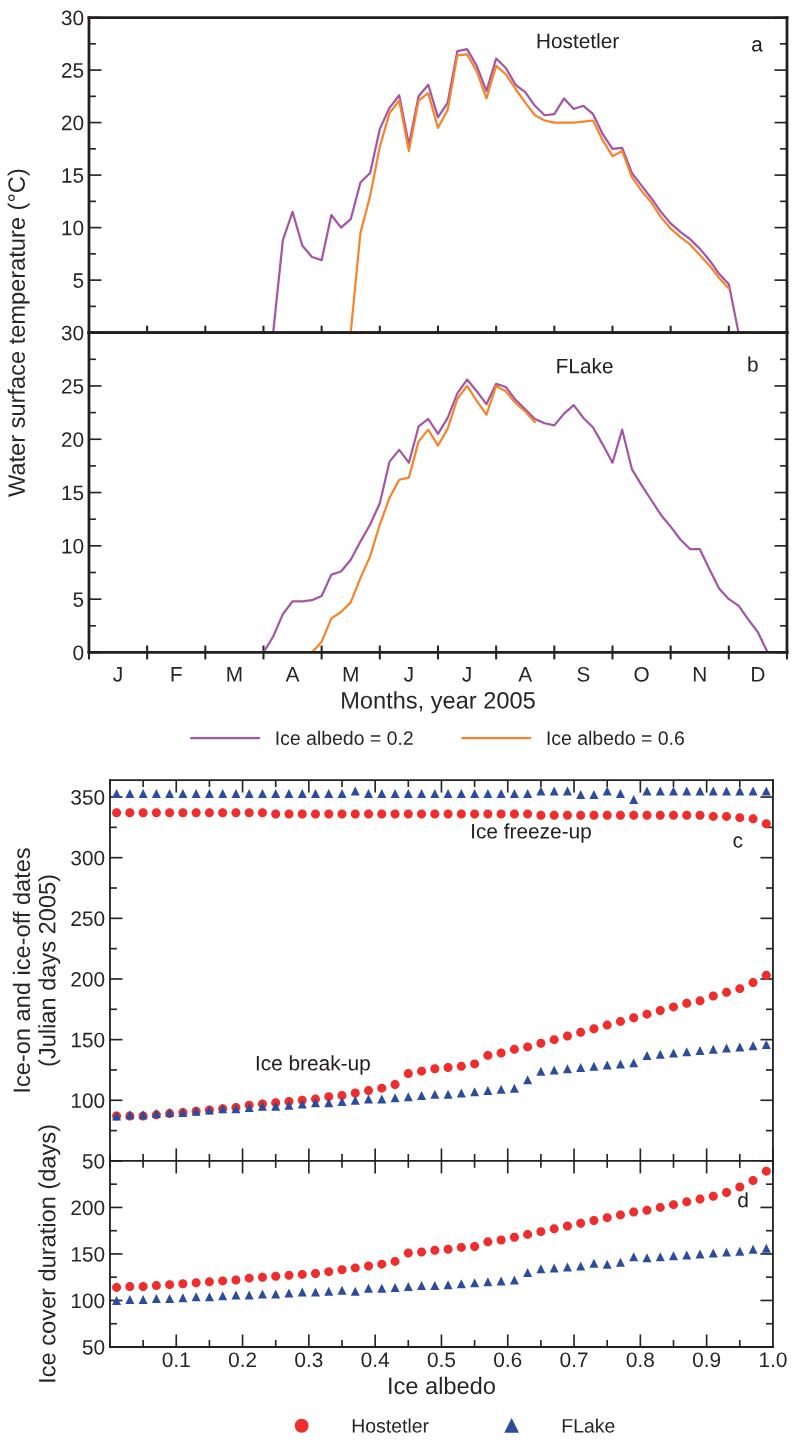  Describe the element at coordinates (757, 46) in the screenshot. I see `annotation: a` at that location.